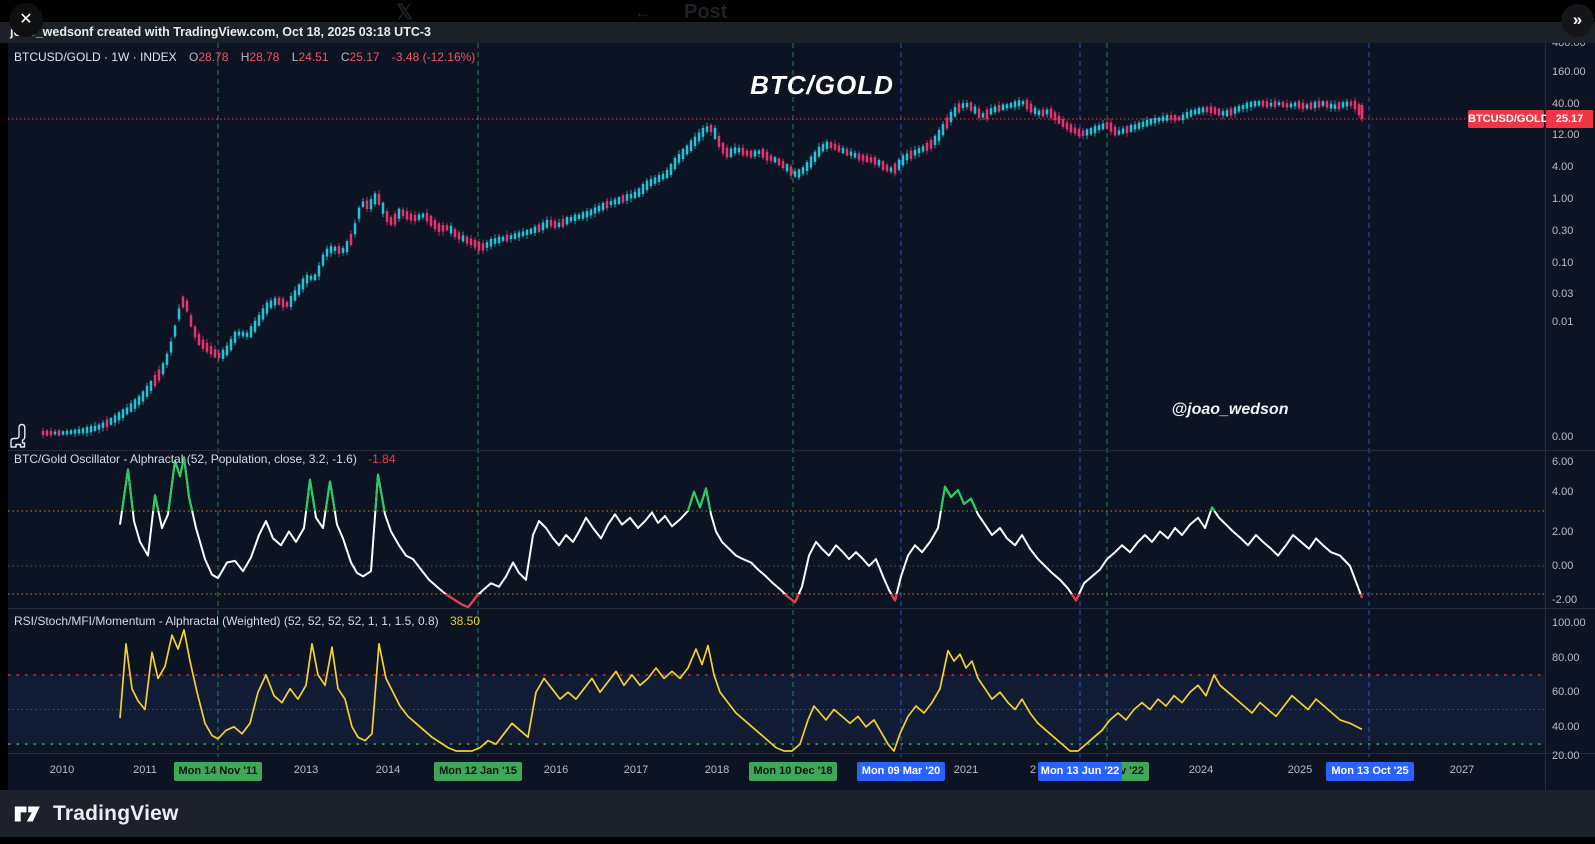 This screenshot has height=844, width=1595. I want to click on year-label: 2017, so click(636, 770).